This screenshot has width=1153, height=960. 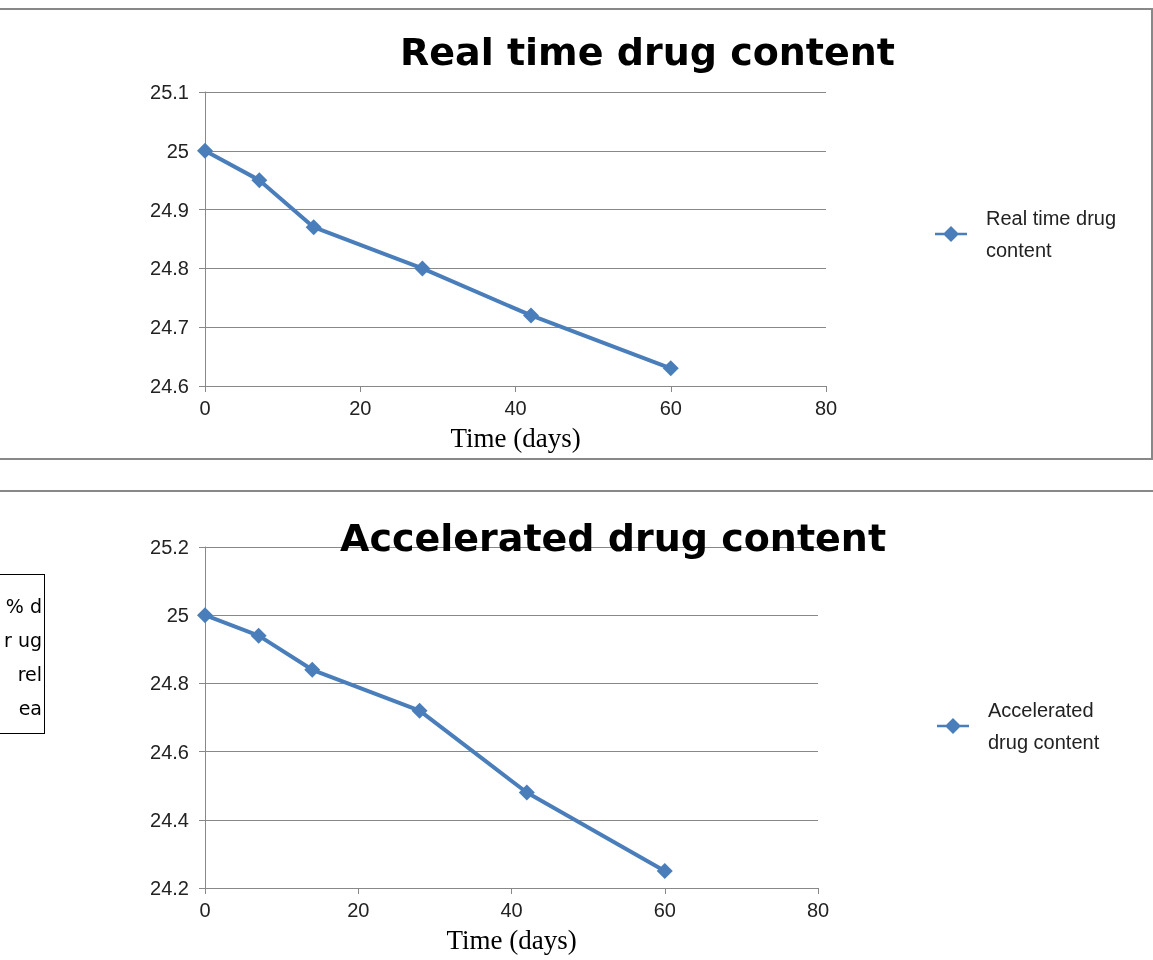 I want to click on chart-title: Real time drug content, so click(x=647, y=52).